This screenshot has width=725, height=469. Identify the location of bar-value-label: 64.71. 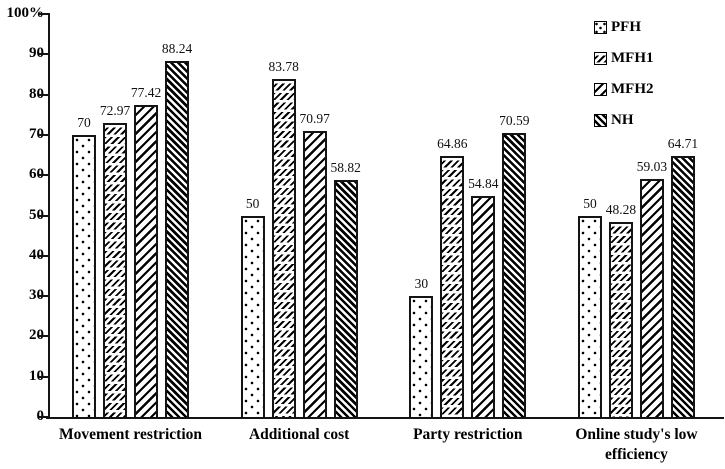
(683, 144).